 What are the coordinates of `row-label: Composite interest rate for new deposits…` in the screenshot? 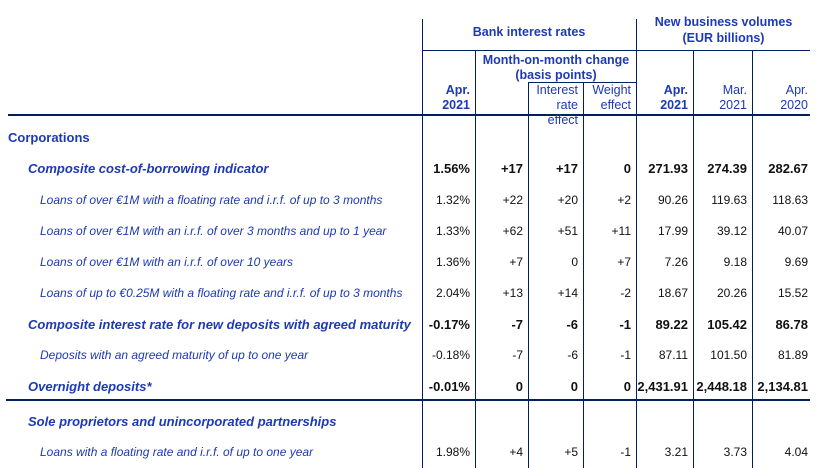 It's located at (219, 324).